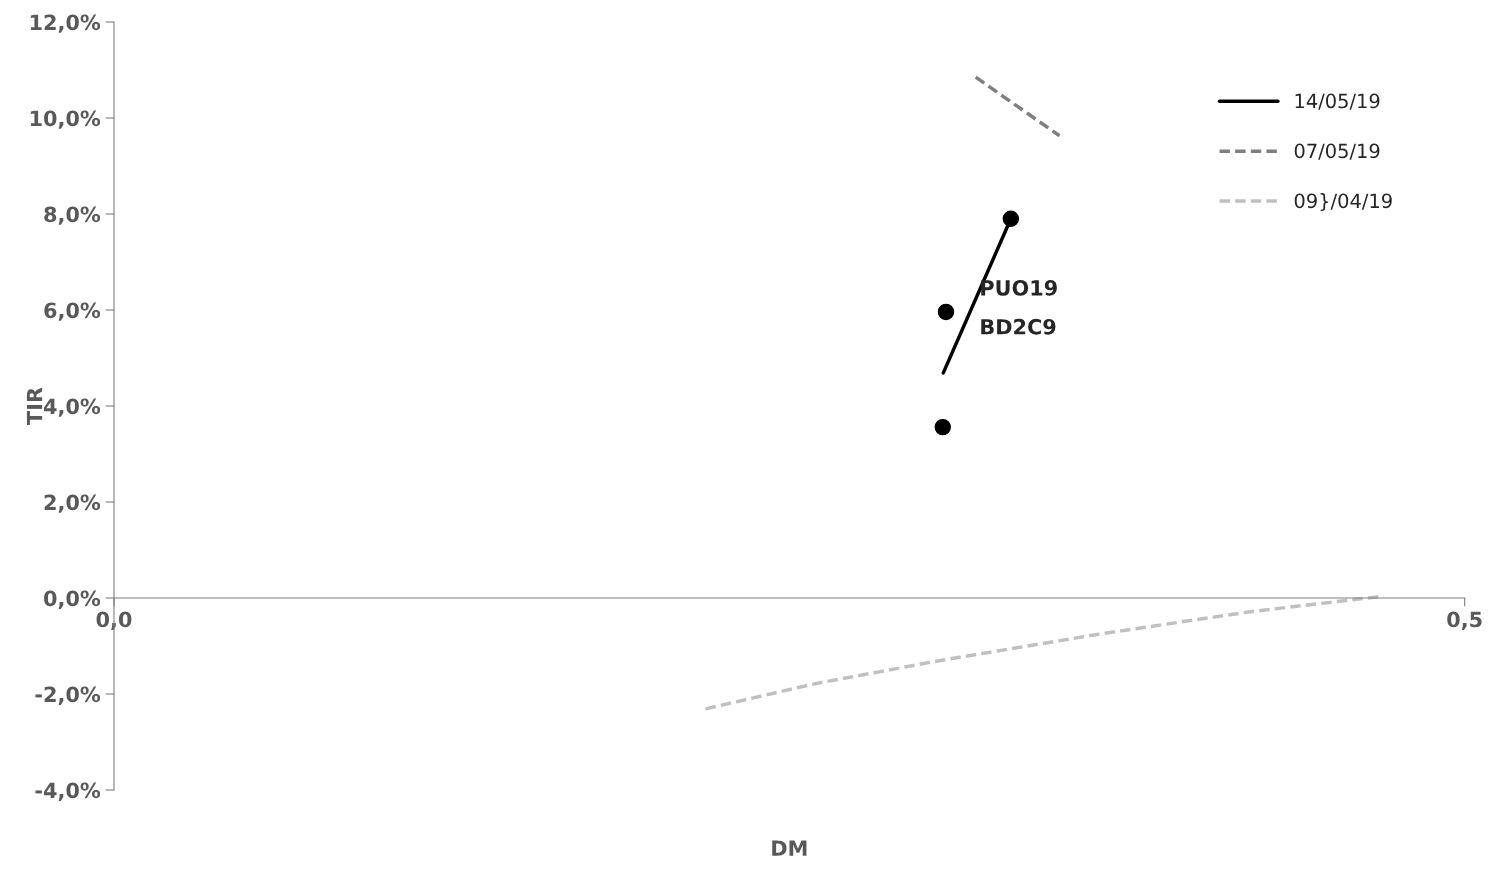 This screenshot has width=1490, height=869. Describe the element at coordinates (1343, 202) in the screenshot. I see `legend-label: 09}/04/19` at that location.